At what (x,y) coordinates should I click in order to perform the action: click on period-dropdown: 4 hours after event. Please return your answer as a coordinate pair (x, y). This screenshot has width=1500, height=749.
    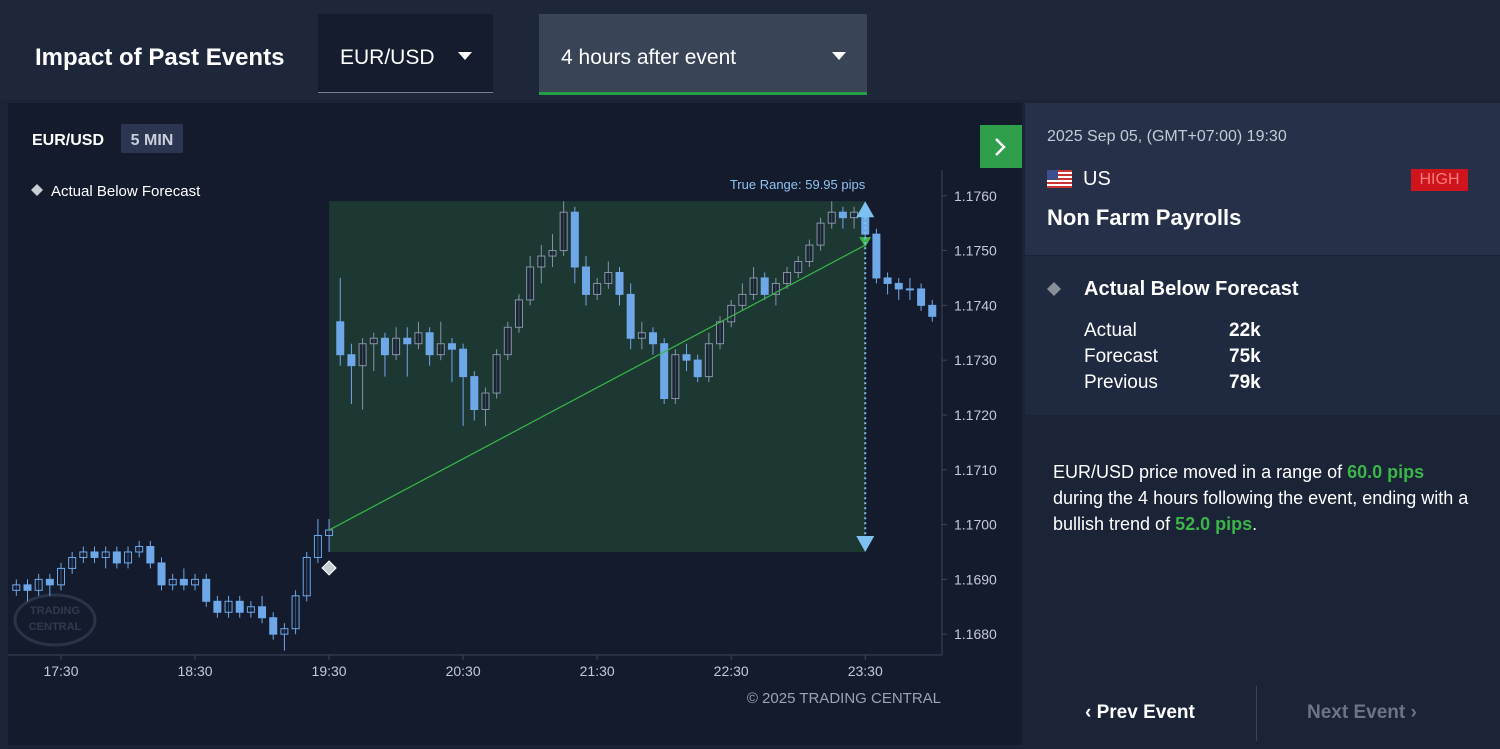
    Looking at the image, I should click on (703, 54).